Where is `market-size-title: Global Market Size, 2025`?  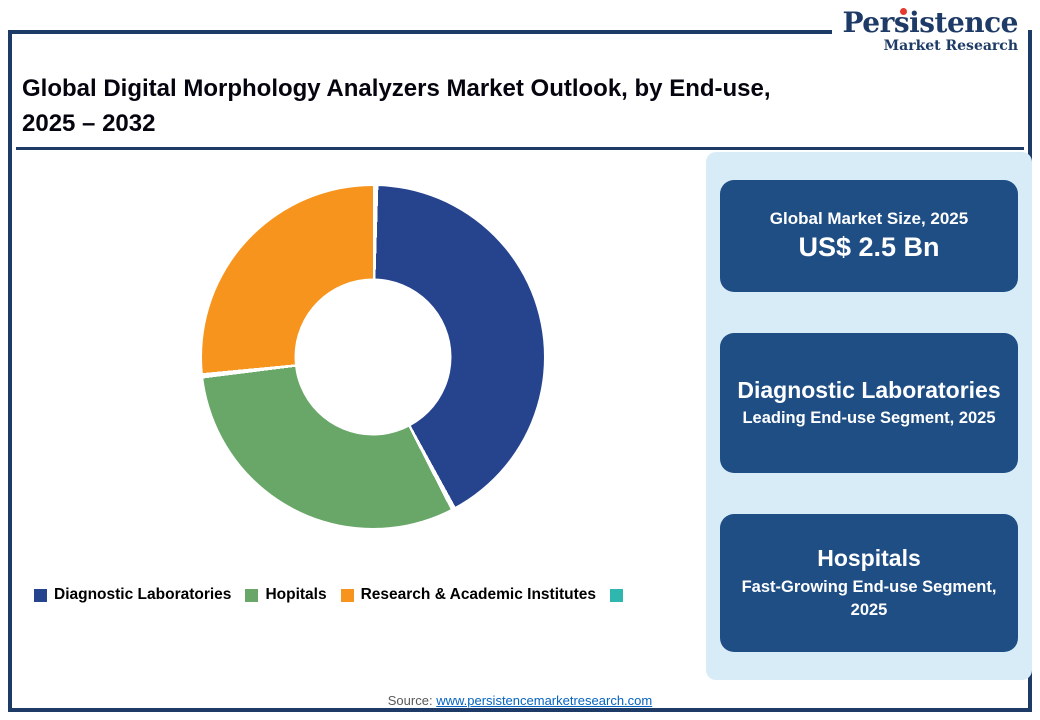 market-size-title: Global Market Size, 2025 is located at coordinates (869, 219).